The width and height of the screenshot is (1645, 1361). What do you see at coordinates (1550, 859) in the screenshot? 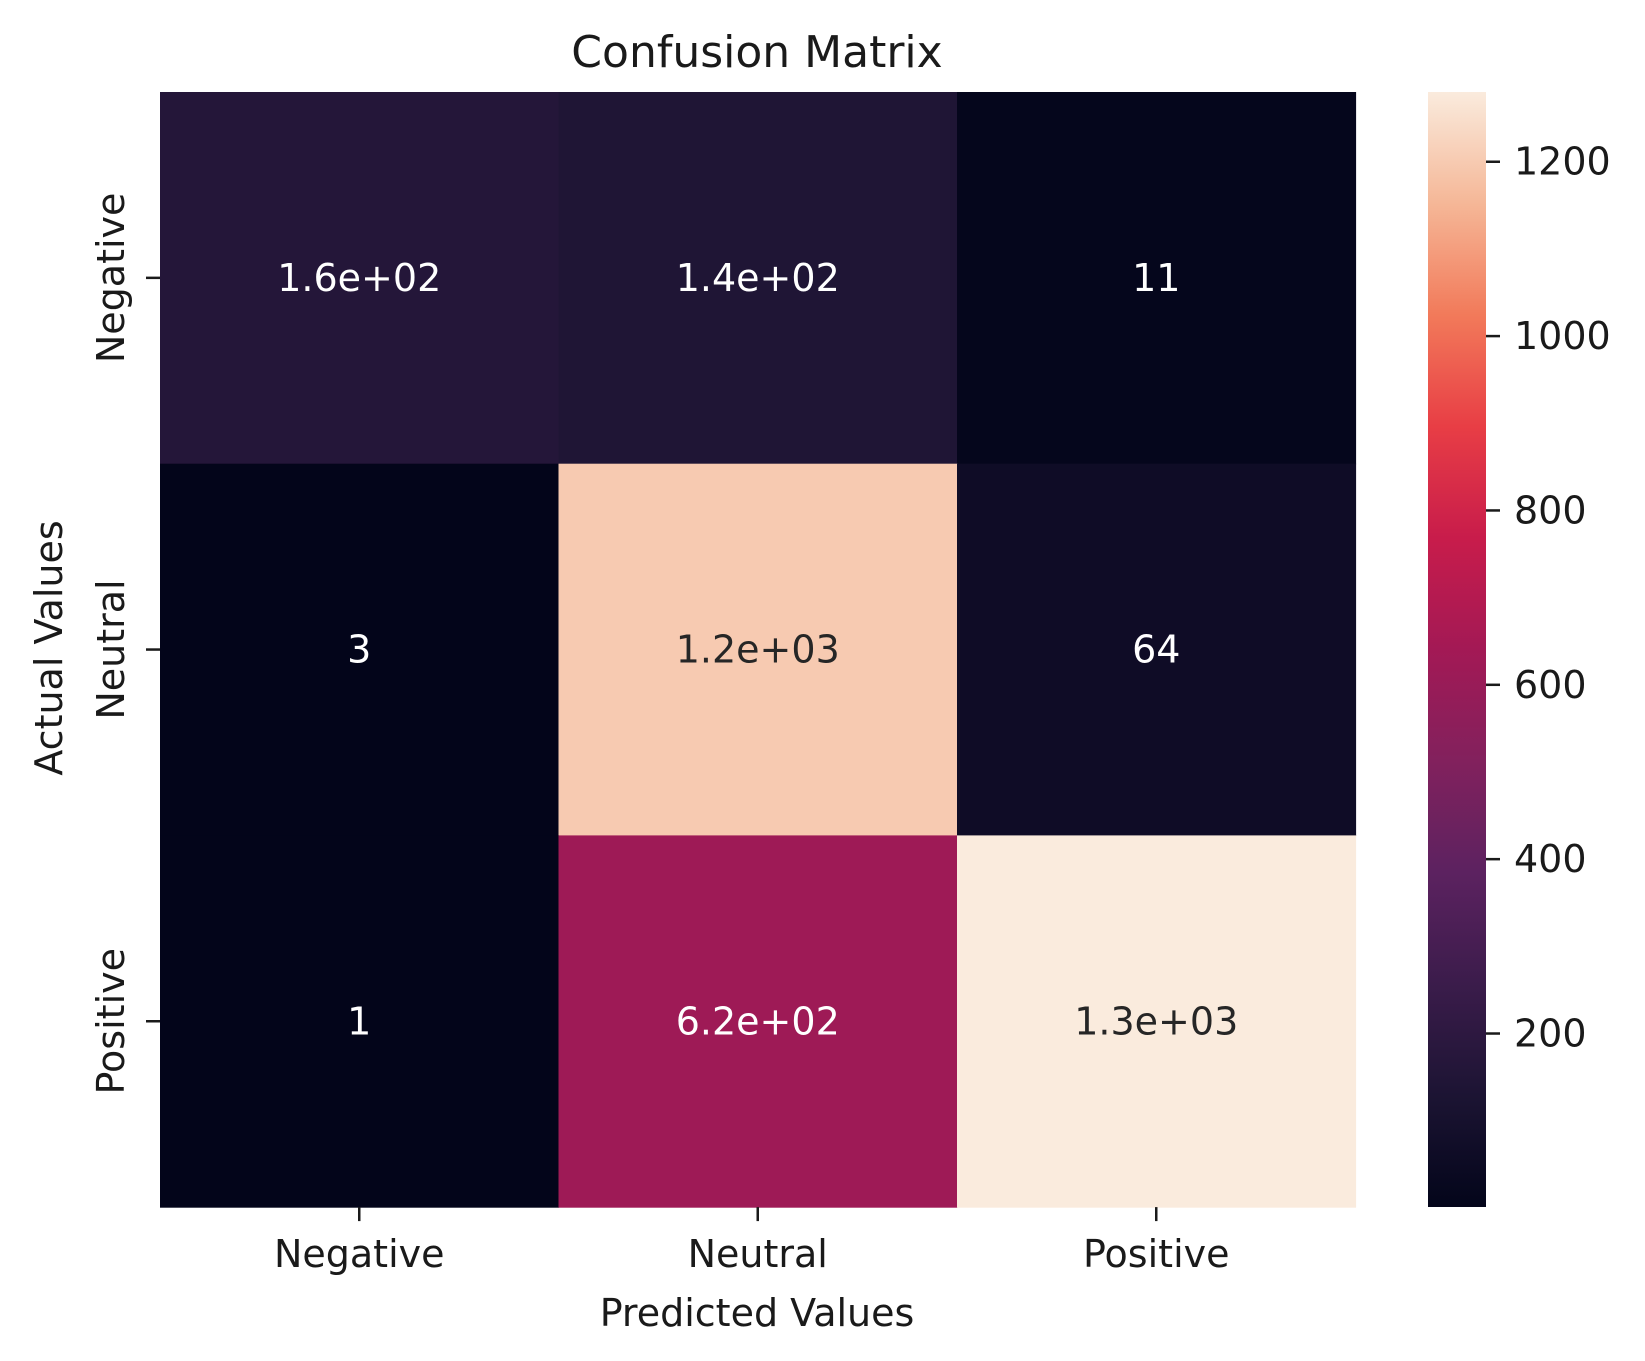
I see `colorbar-tick-label: 400` at bounding box center [1550, 859].